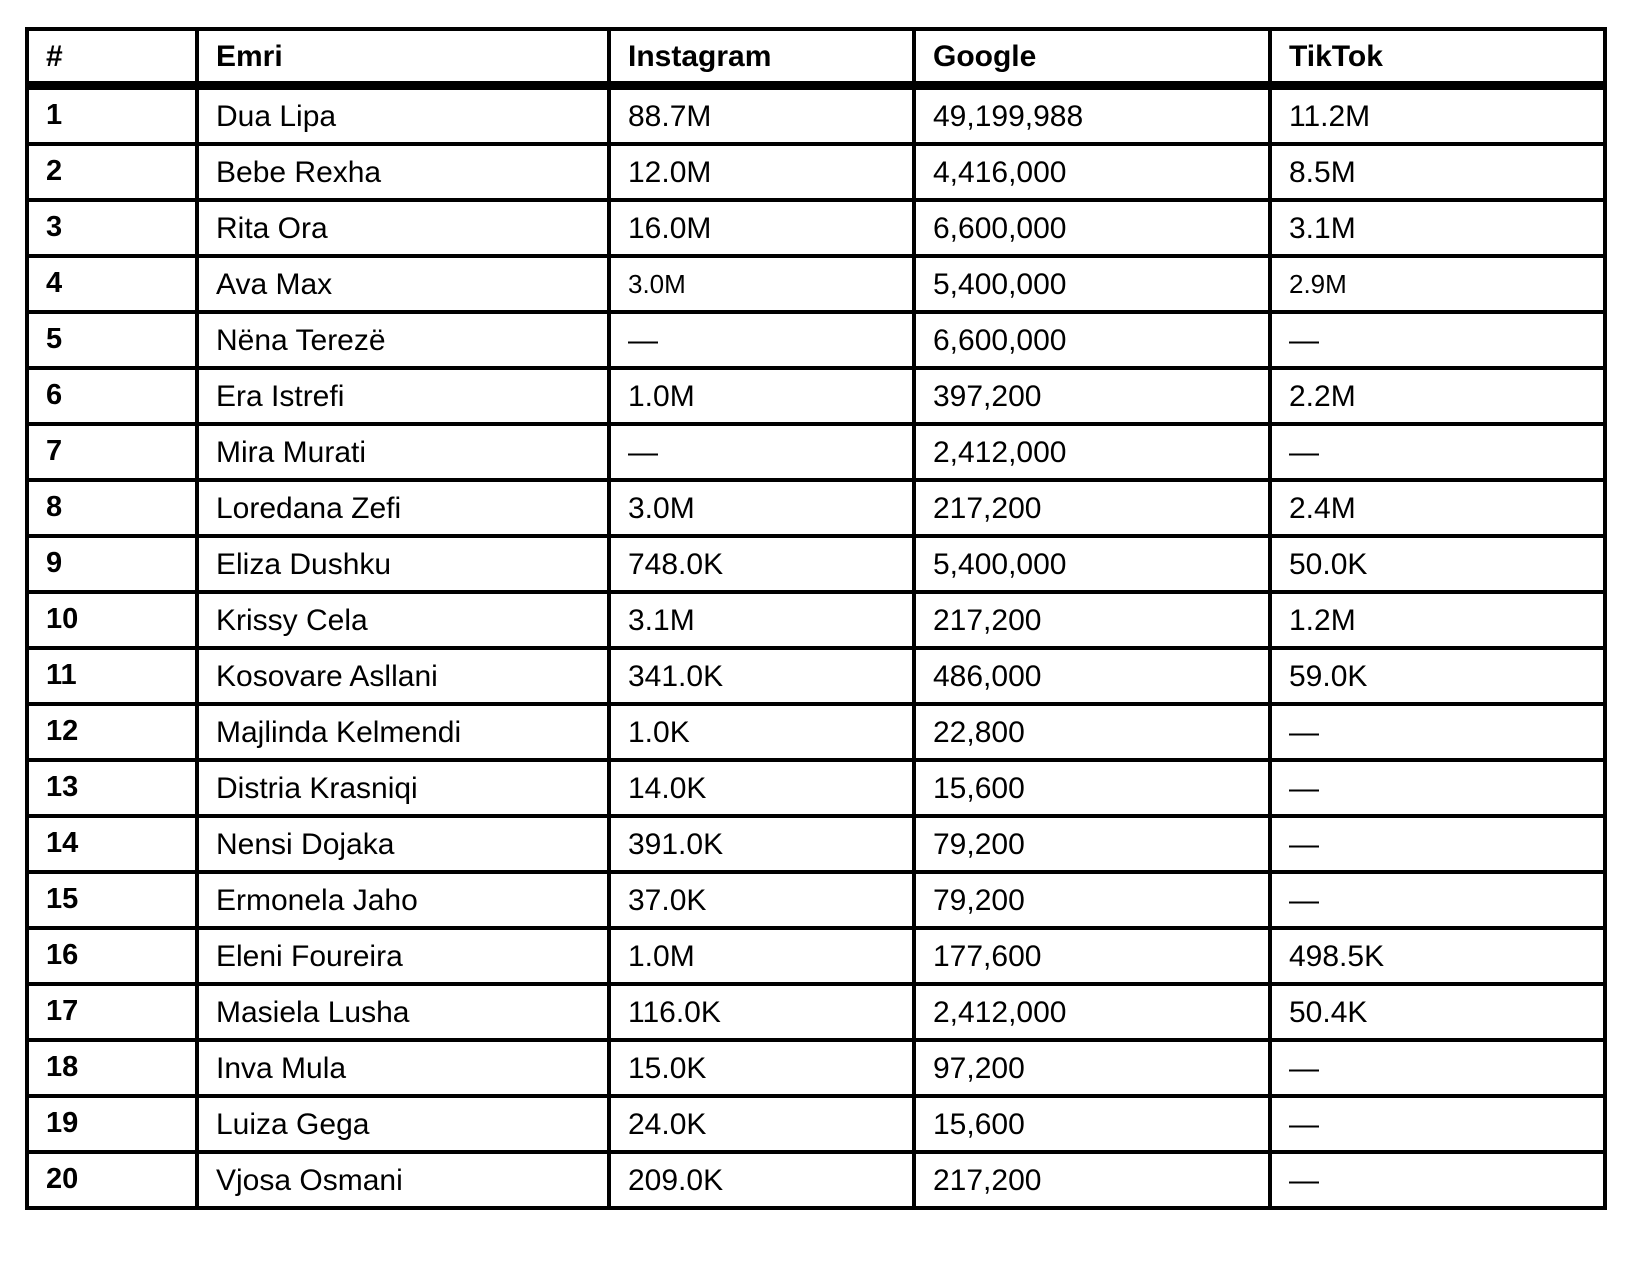 Image resolution: width=1631 pixels, height=1261 pixels. I want to click on table-row: 8 Loredana Zefi 3.0M 217,200 2.4M, so click(816, 508).